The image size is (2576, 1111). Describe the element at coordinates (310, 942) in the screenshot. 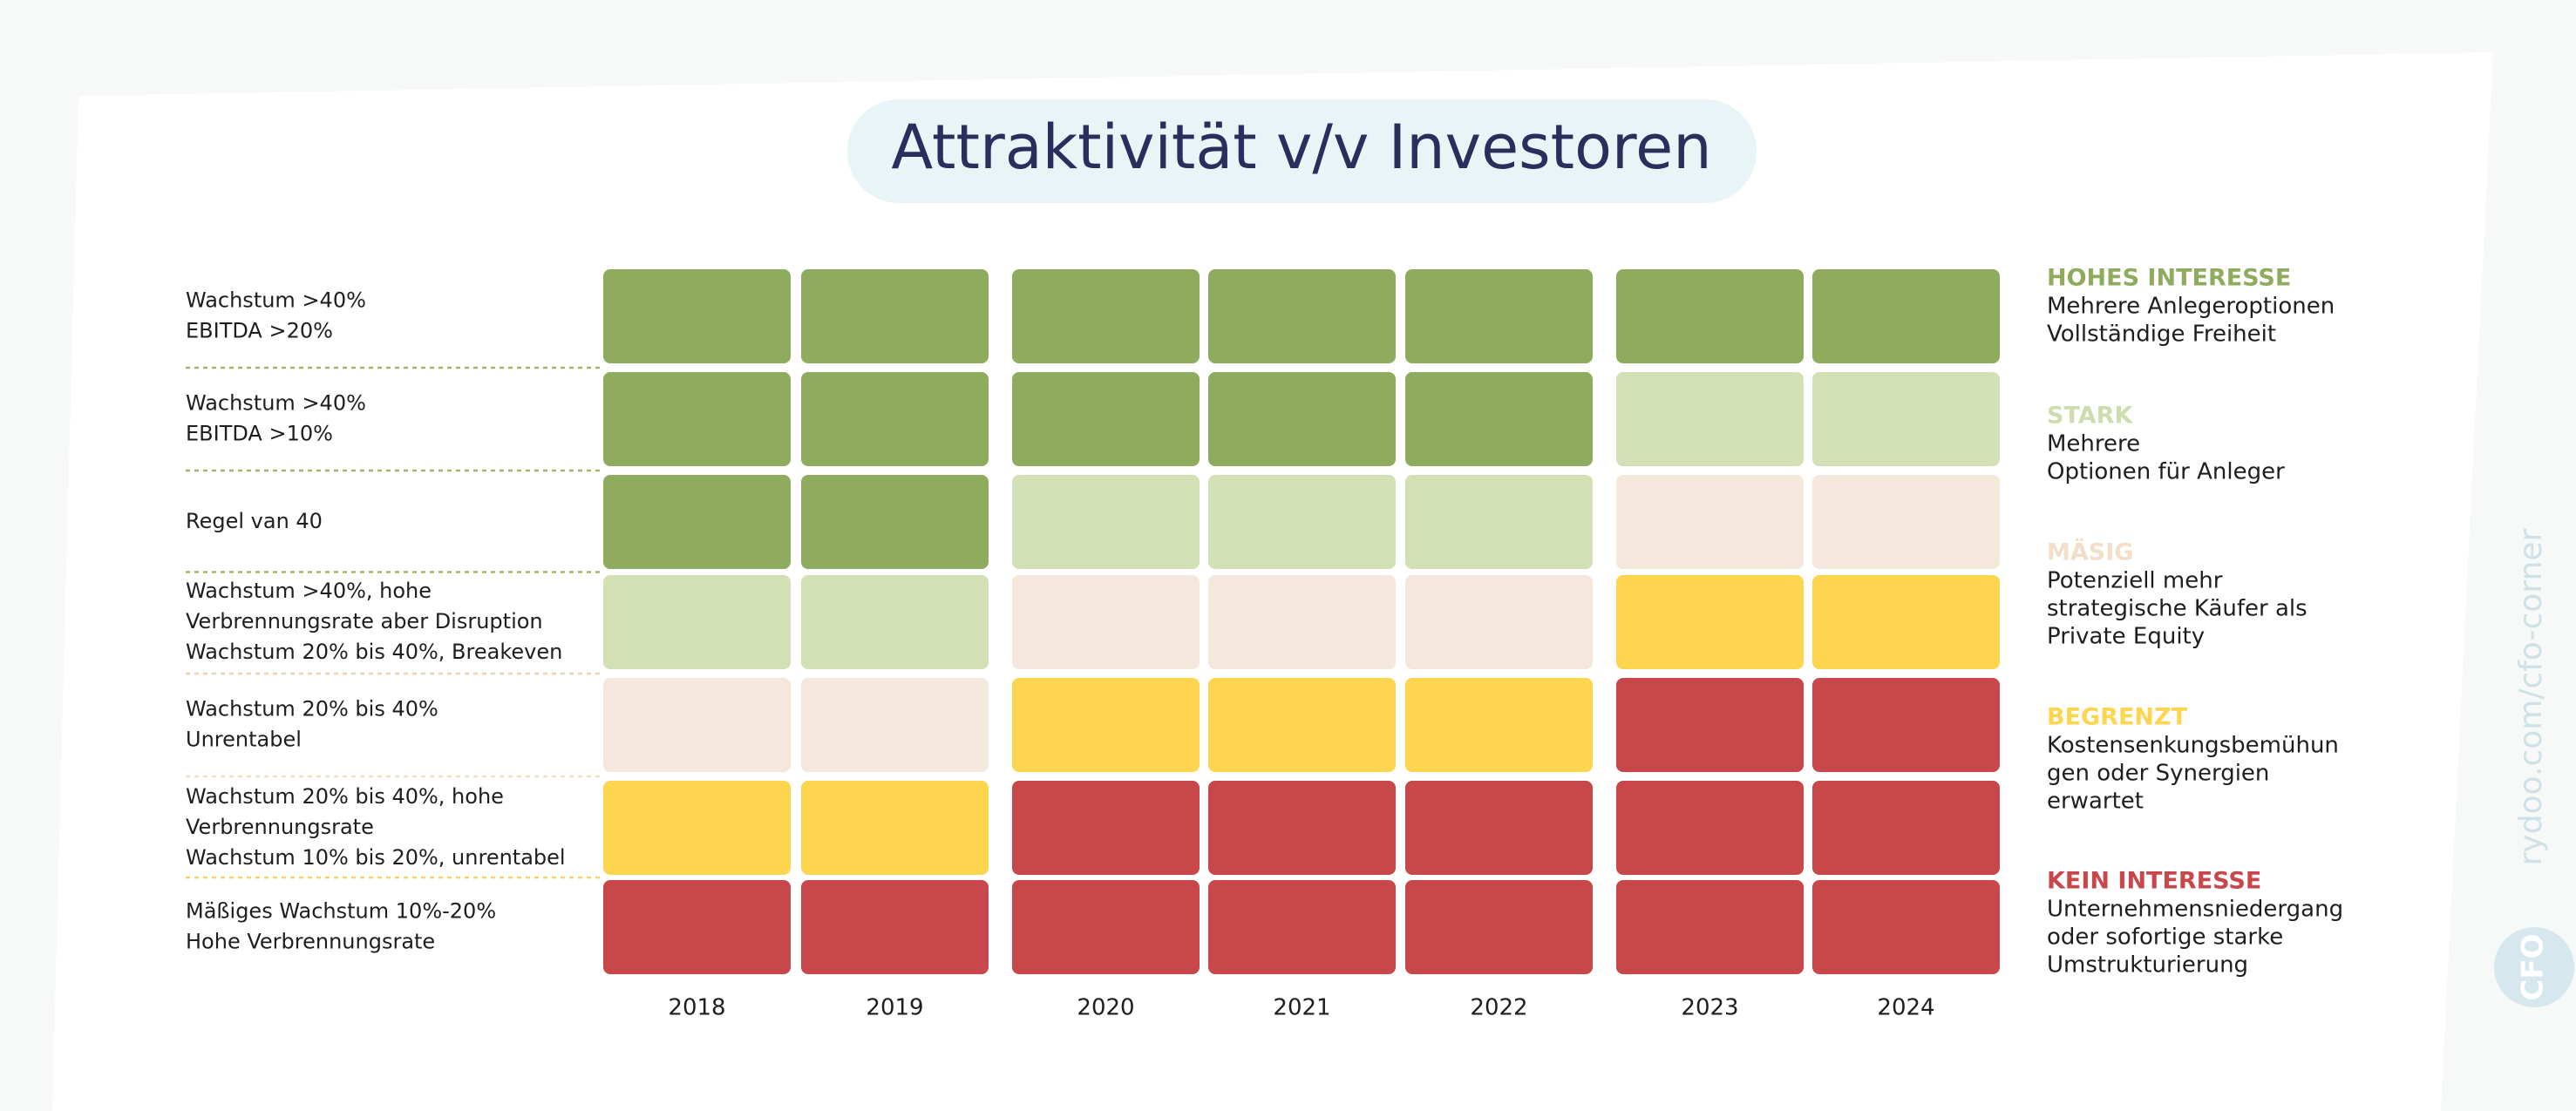

I see `row-label: Hohe Verbrennungsrate` at that location.